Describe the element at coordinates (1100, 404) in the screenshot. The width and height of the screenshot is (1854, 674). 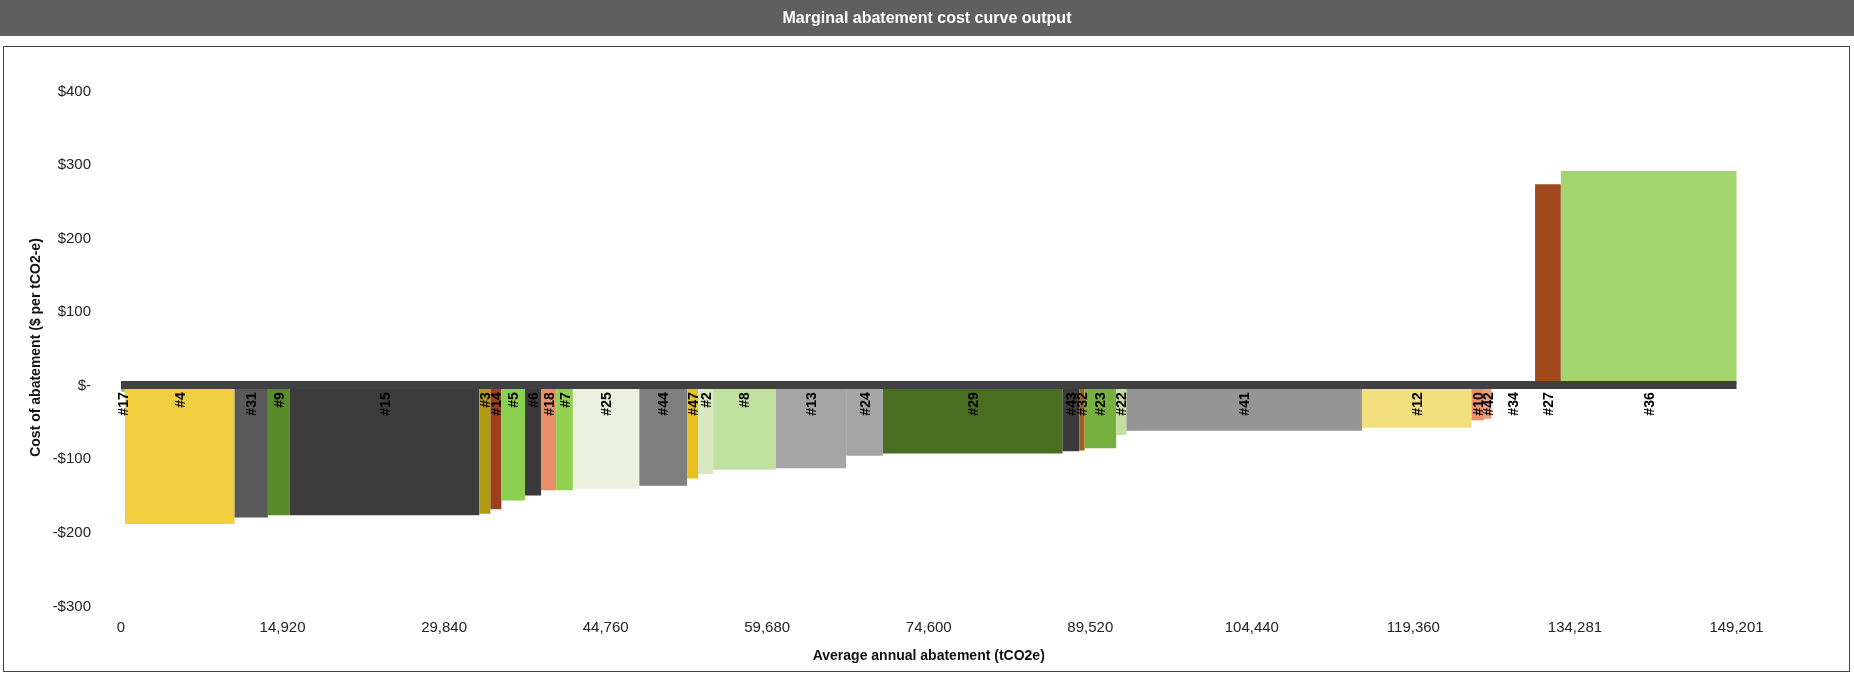
I see `annotation: #23` at that location.